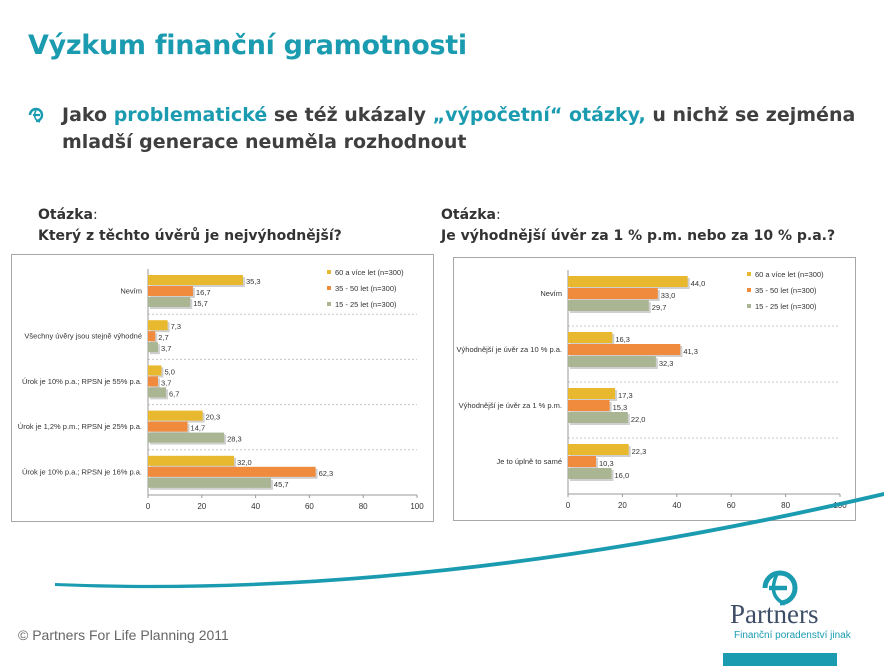  I want to click on chart-data-label: 16,3, so click(622, 339).